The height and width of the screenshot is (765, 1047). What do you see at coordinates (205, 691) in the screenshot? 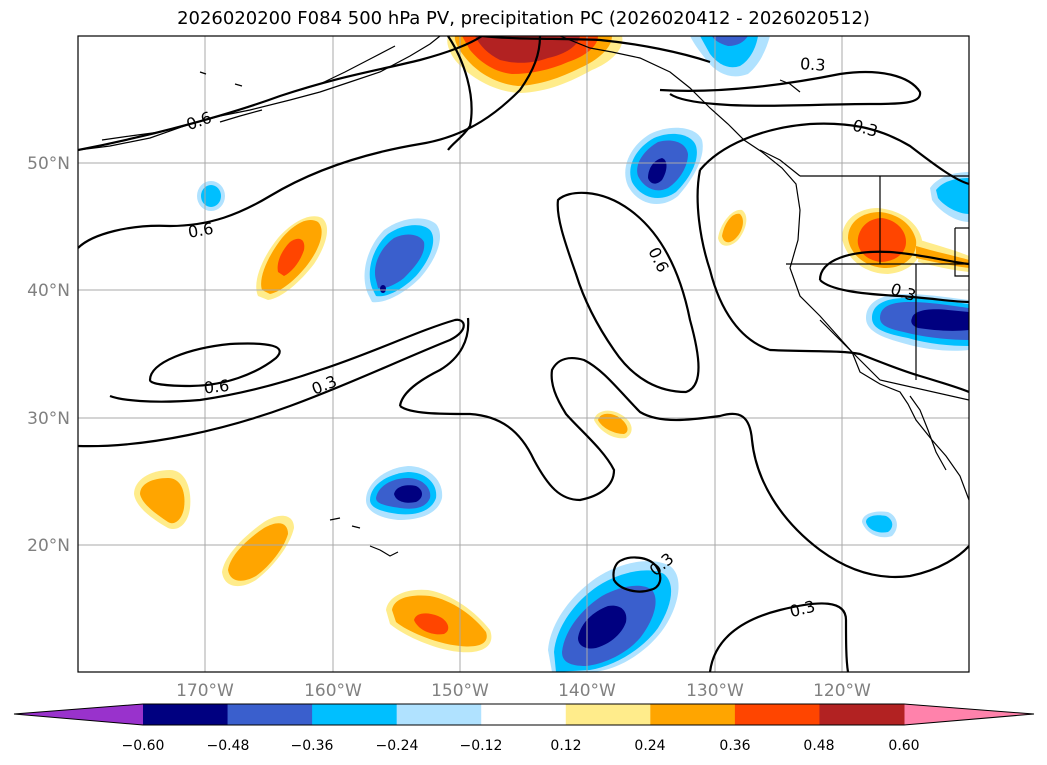
I see `lon-label: 170°W` at bounding box center [205, 691].